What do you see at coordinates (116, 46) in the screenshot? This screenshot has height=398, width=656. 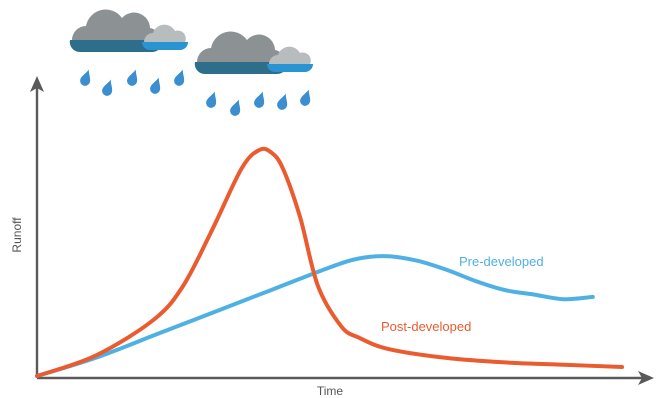 I see `cloud-left-body` at bounding box center [116, 46].